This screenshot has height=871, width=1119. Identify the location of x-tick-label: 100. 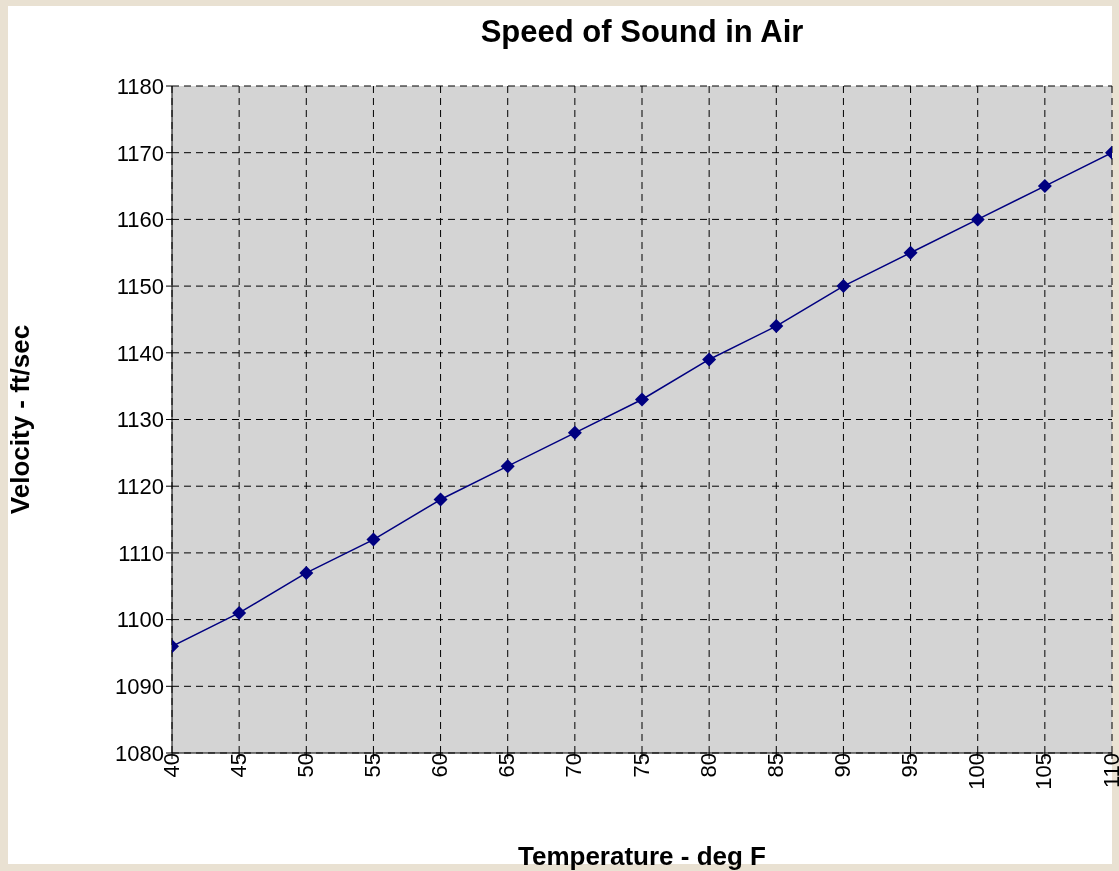
(977, 771).